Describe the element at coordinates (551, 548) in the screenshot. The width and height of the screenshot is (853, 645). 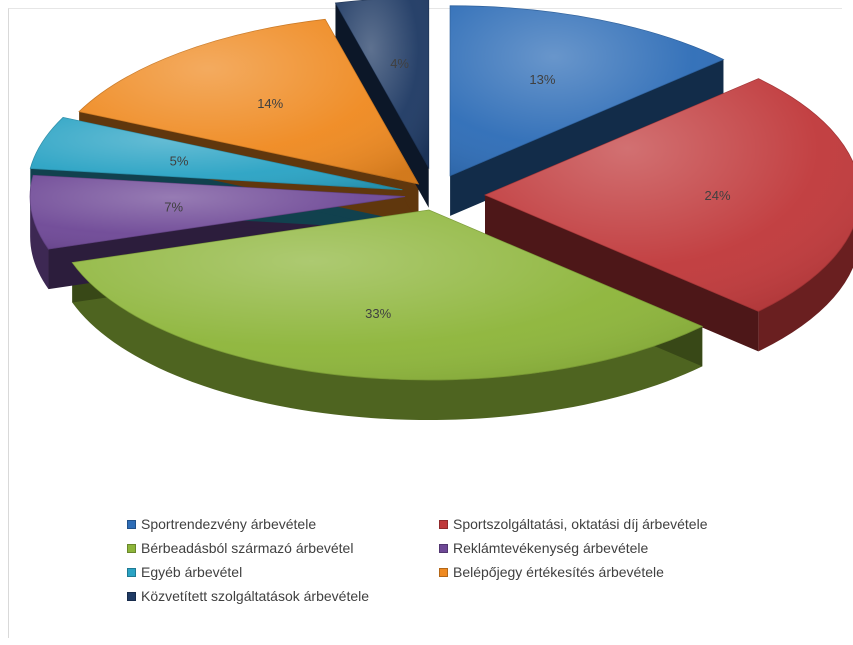
I see `legend-label: Reklámtevékenység árbevétele` at that location.